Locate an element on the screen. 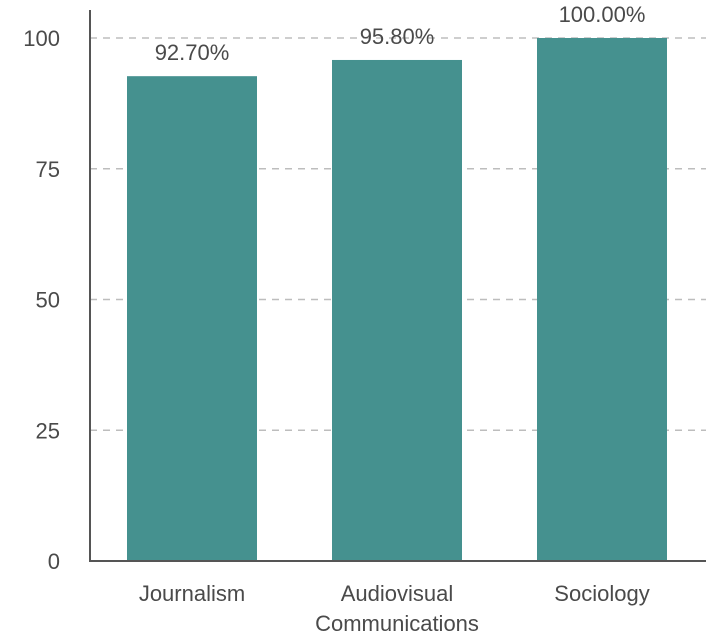 The height and width of the screenshot is (638, 716). y-axis-ticks: 0 25 50 75 100 is located at coordinates (41, 300).